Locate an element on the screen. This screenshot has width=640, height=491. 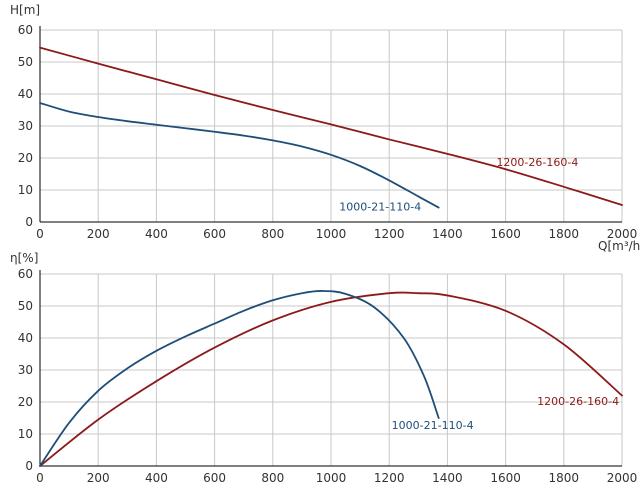
efficiency-x-tick-label: 400 is located at coordinates (156, 478).